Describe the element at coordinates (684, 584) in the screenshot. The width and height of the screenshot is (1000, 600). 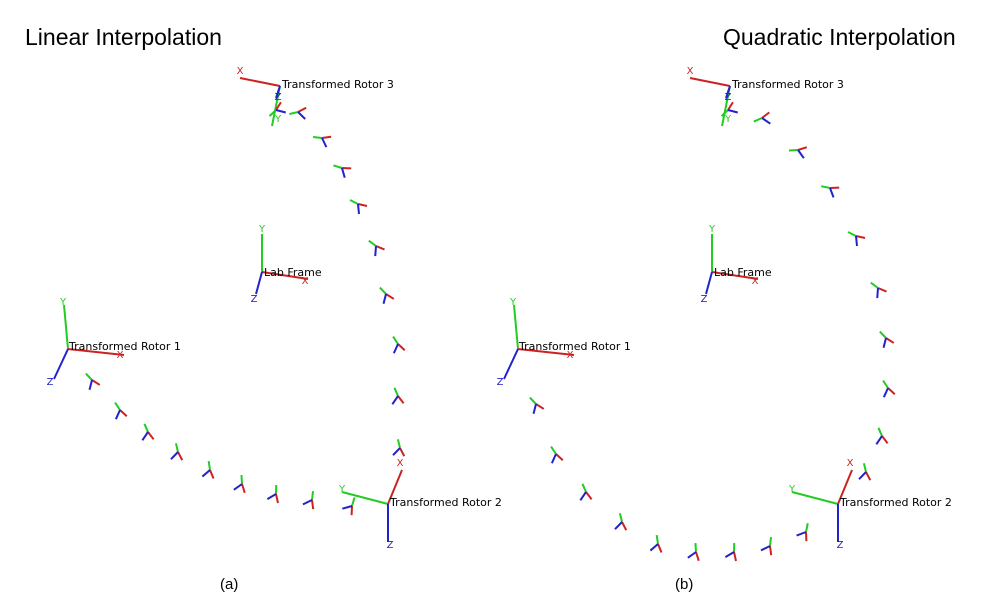
I see `panel-caption: (b)` at that location.